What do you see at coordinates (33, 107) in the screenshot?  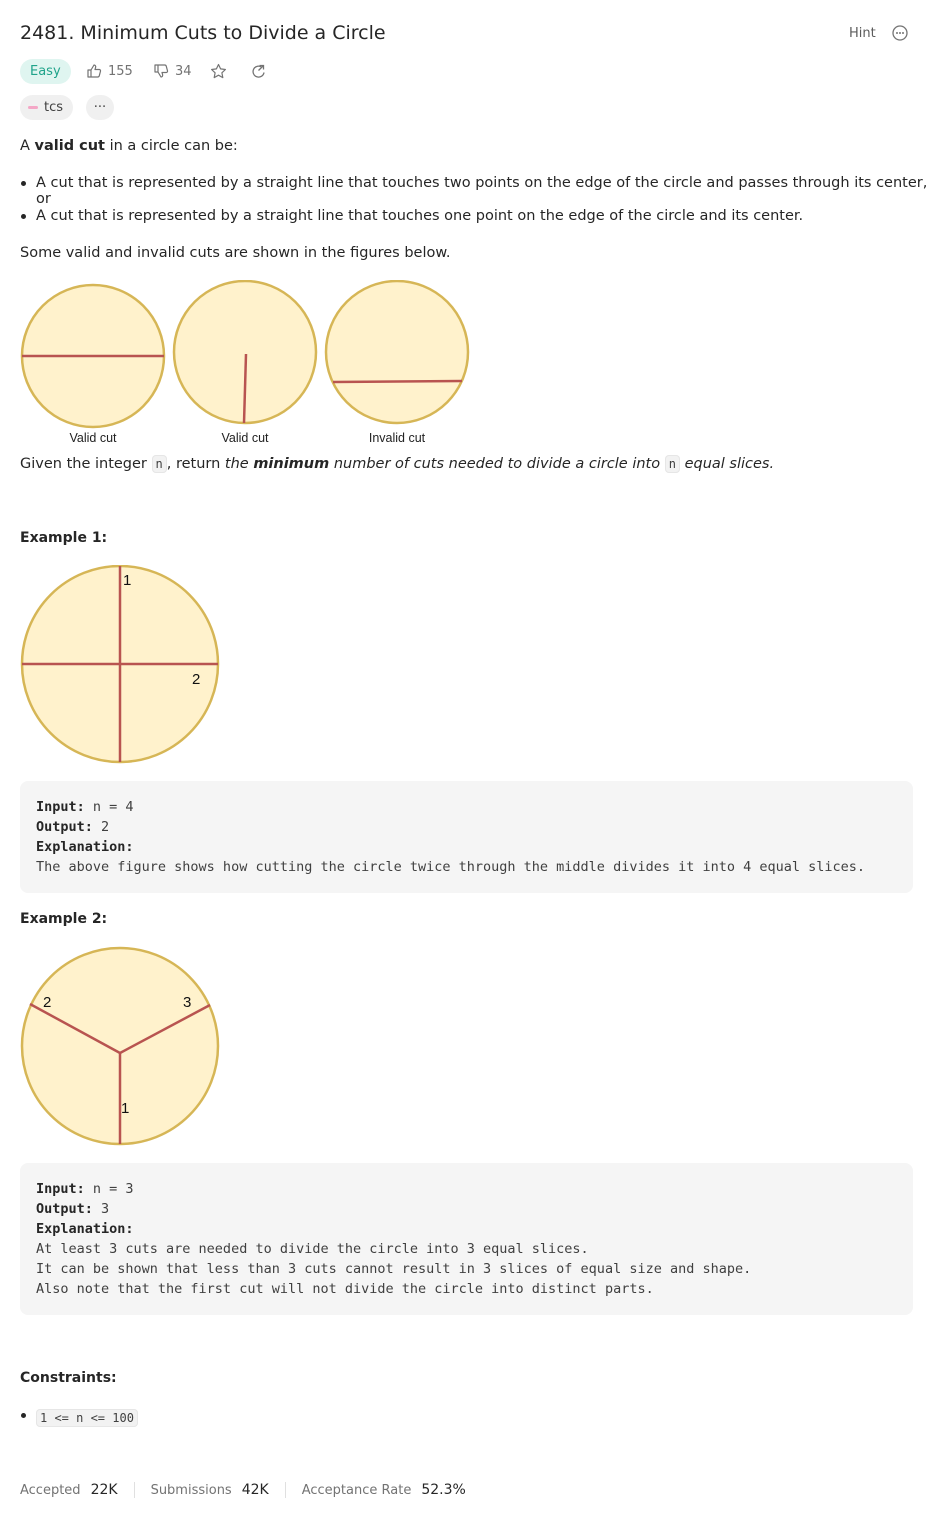 I see `tag-icon` at bounding box center [33, 107].